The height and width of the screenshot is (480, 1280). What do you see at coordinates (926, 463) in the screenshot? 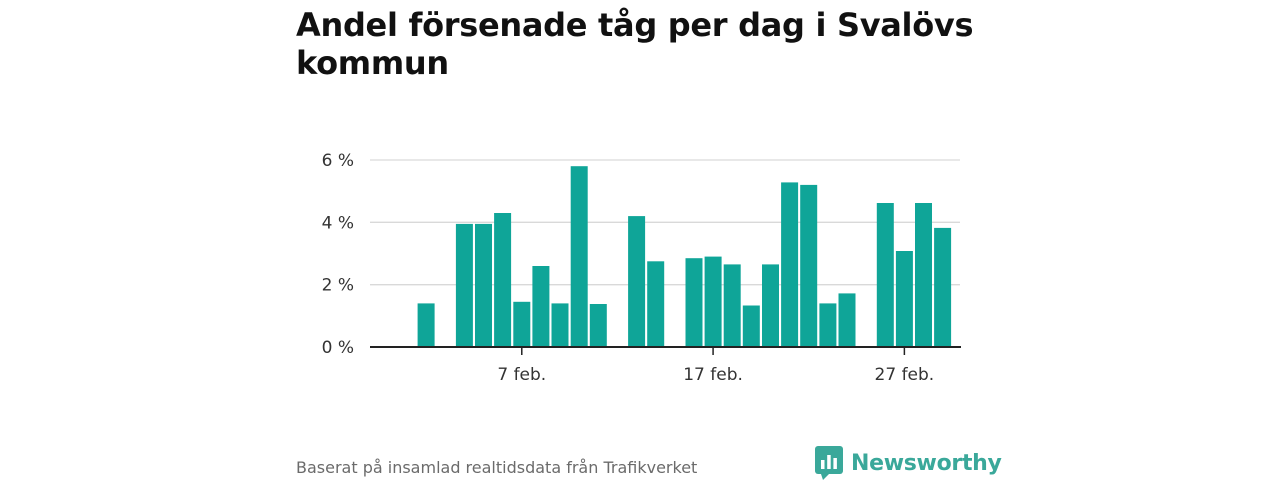
I see `brand-name: Newsworthy` at bounding box center [926, 463].